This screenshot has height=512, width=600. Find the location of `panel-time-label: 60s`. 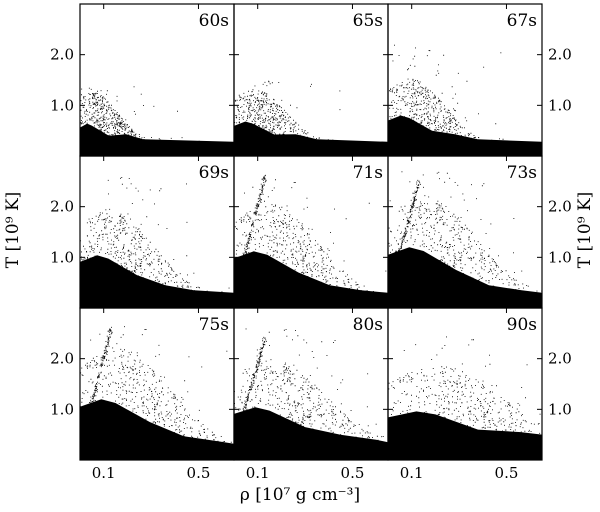

panel-time-label: 60s is located at coordinates (214, 21).